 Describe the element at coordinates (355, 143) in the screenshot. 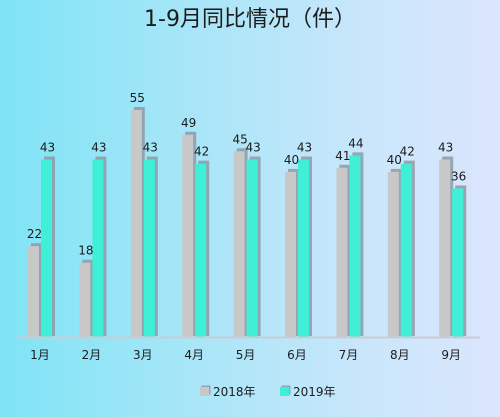

I see `data-label: 44` at that location.